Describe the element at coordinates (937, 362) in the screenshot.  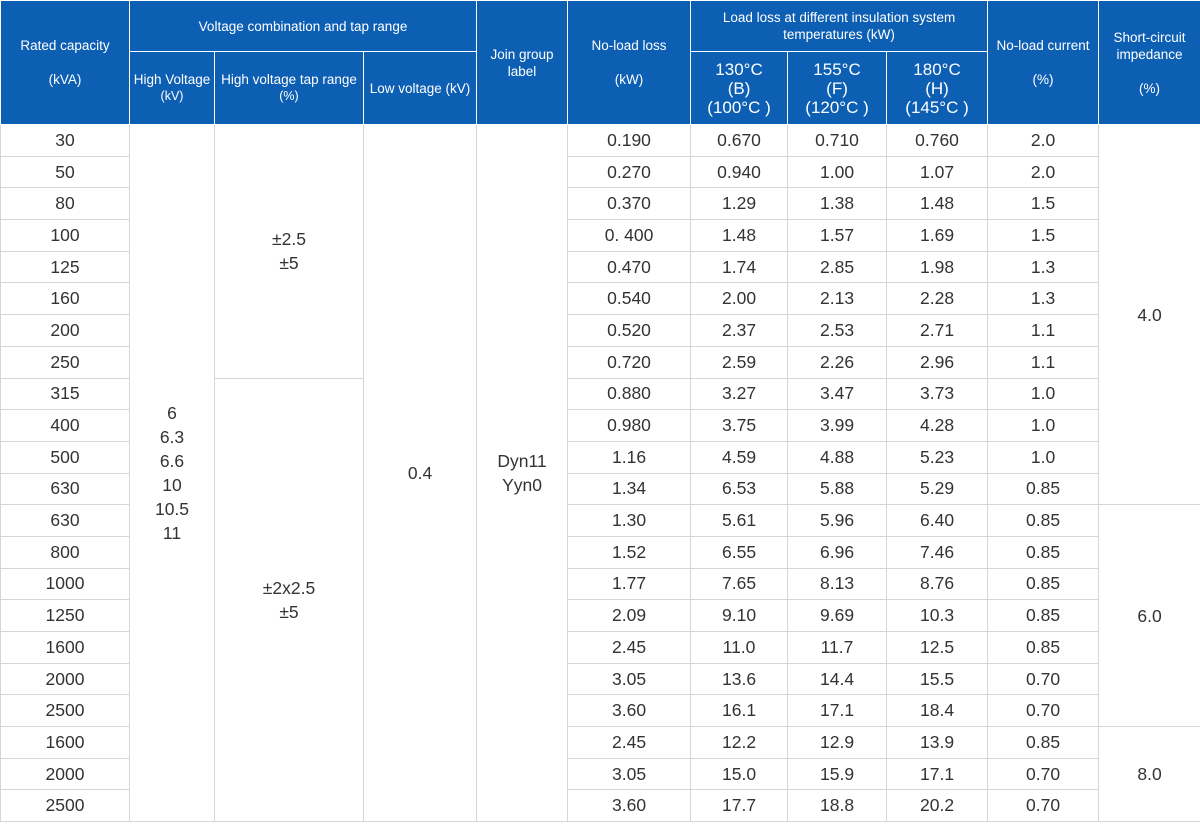
I see `load-loss-h-cell: 2.96` at that location.